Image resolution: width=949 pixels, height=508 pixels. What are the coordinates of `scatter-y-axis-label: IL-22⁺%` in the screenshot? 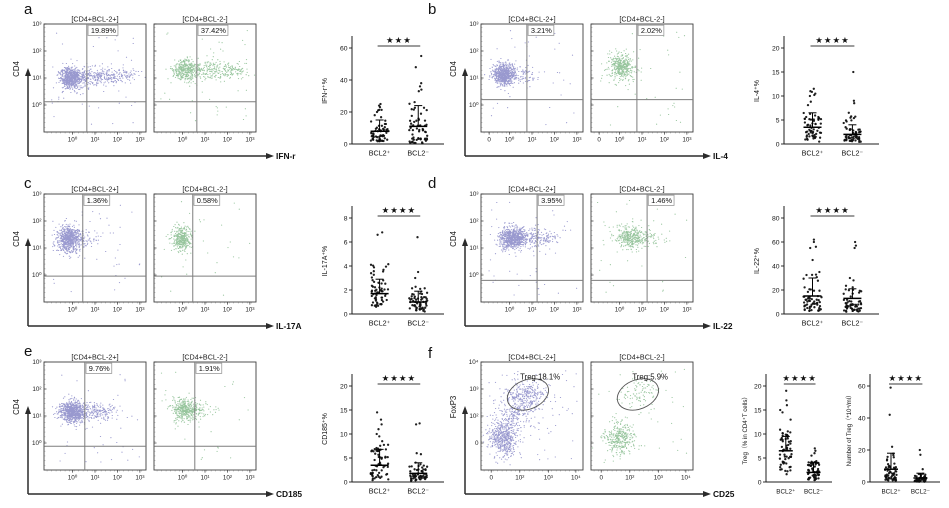 It's located at (757, 261).